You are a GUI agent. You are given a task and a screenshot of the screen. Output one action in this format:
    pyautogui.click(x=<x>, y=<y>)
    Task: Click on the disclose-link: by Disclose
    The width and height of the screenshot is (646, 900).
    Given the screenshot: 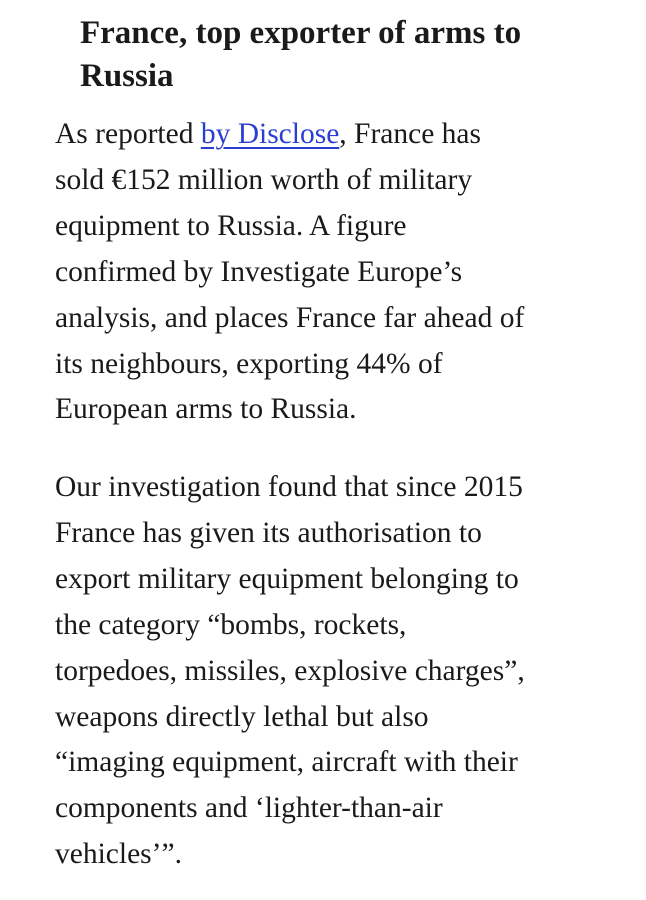 What is the action you would take?
    pyautogui.click(x=270, y=134)
    